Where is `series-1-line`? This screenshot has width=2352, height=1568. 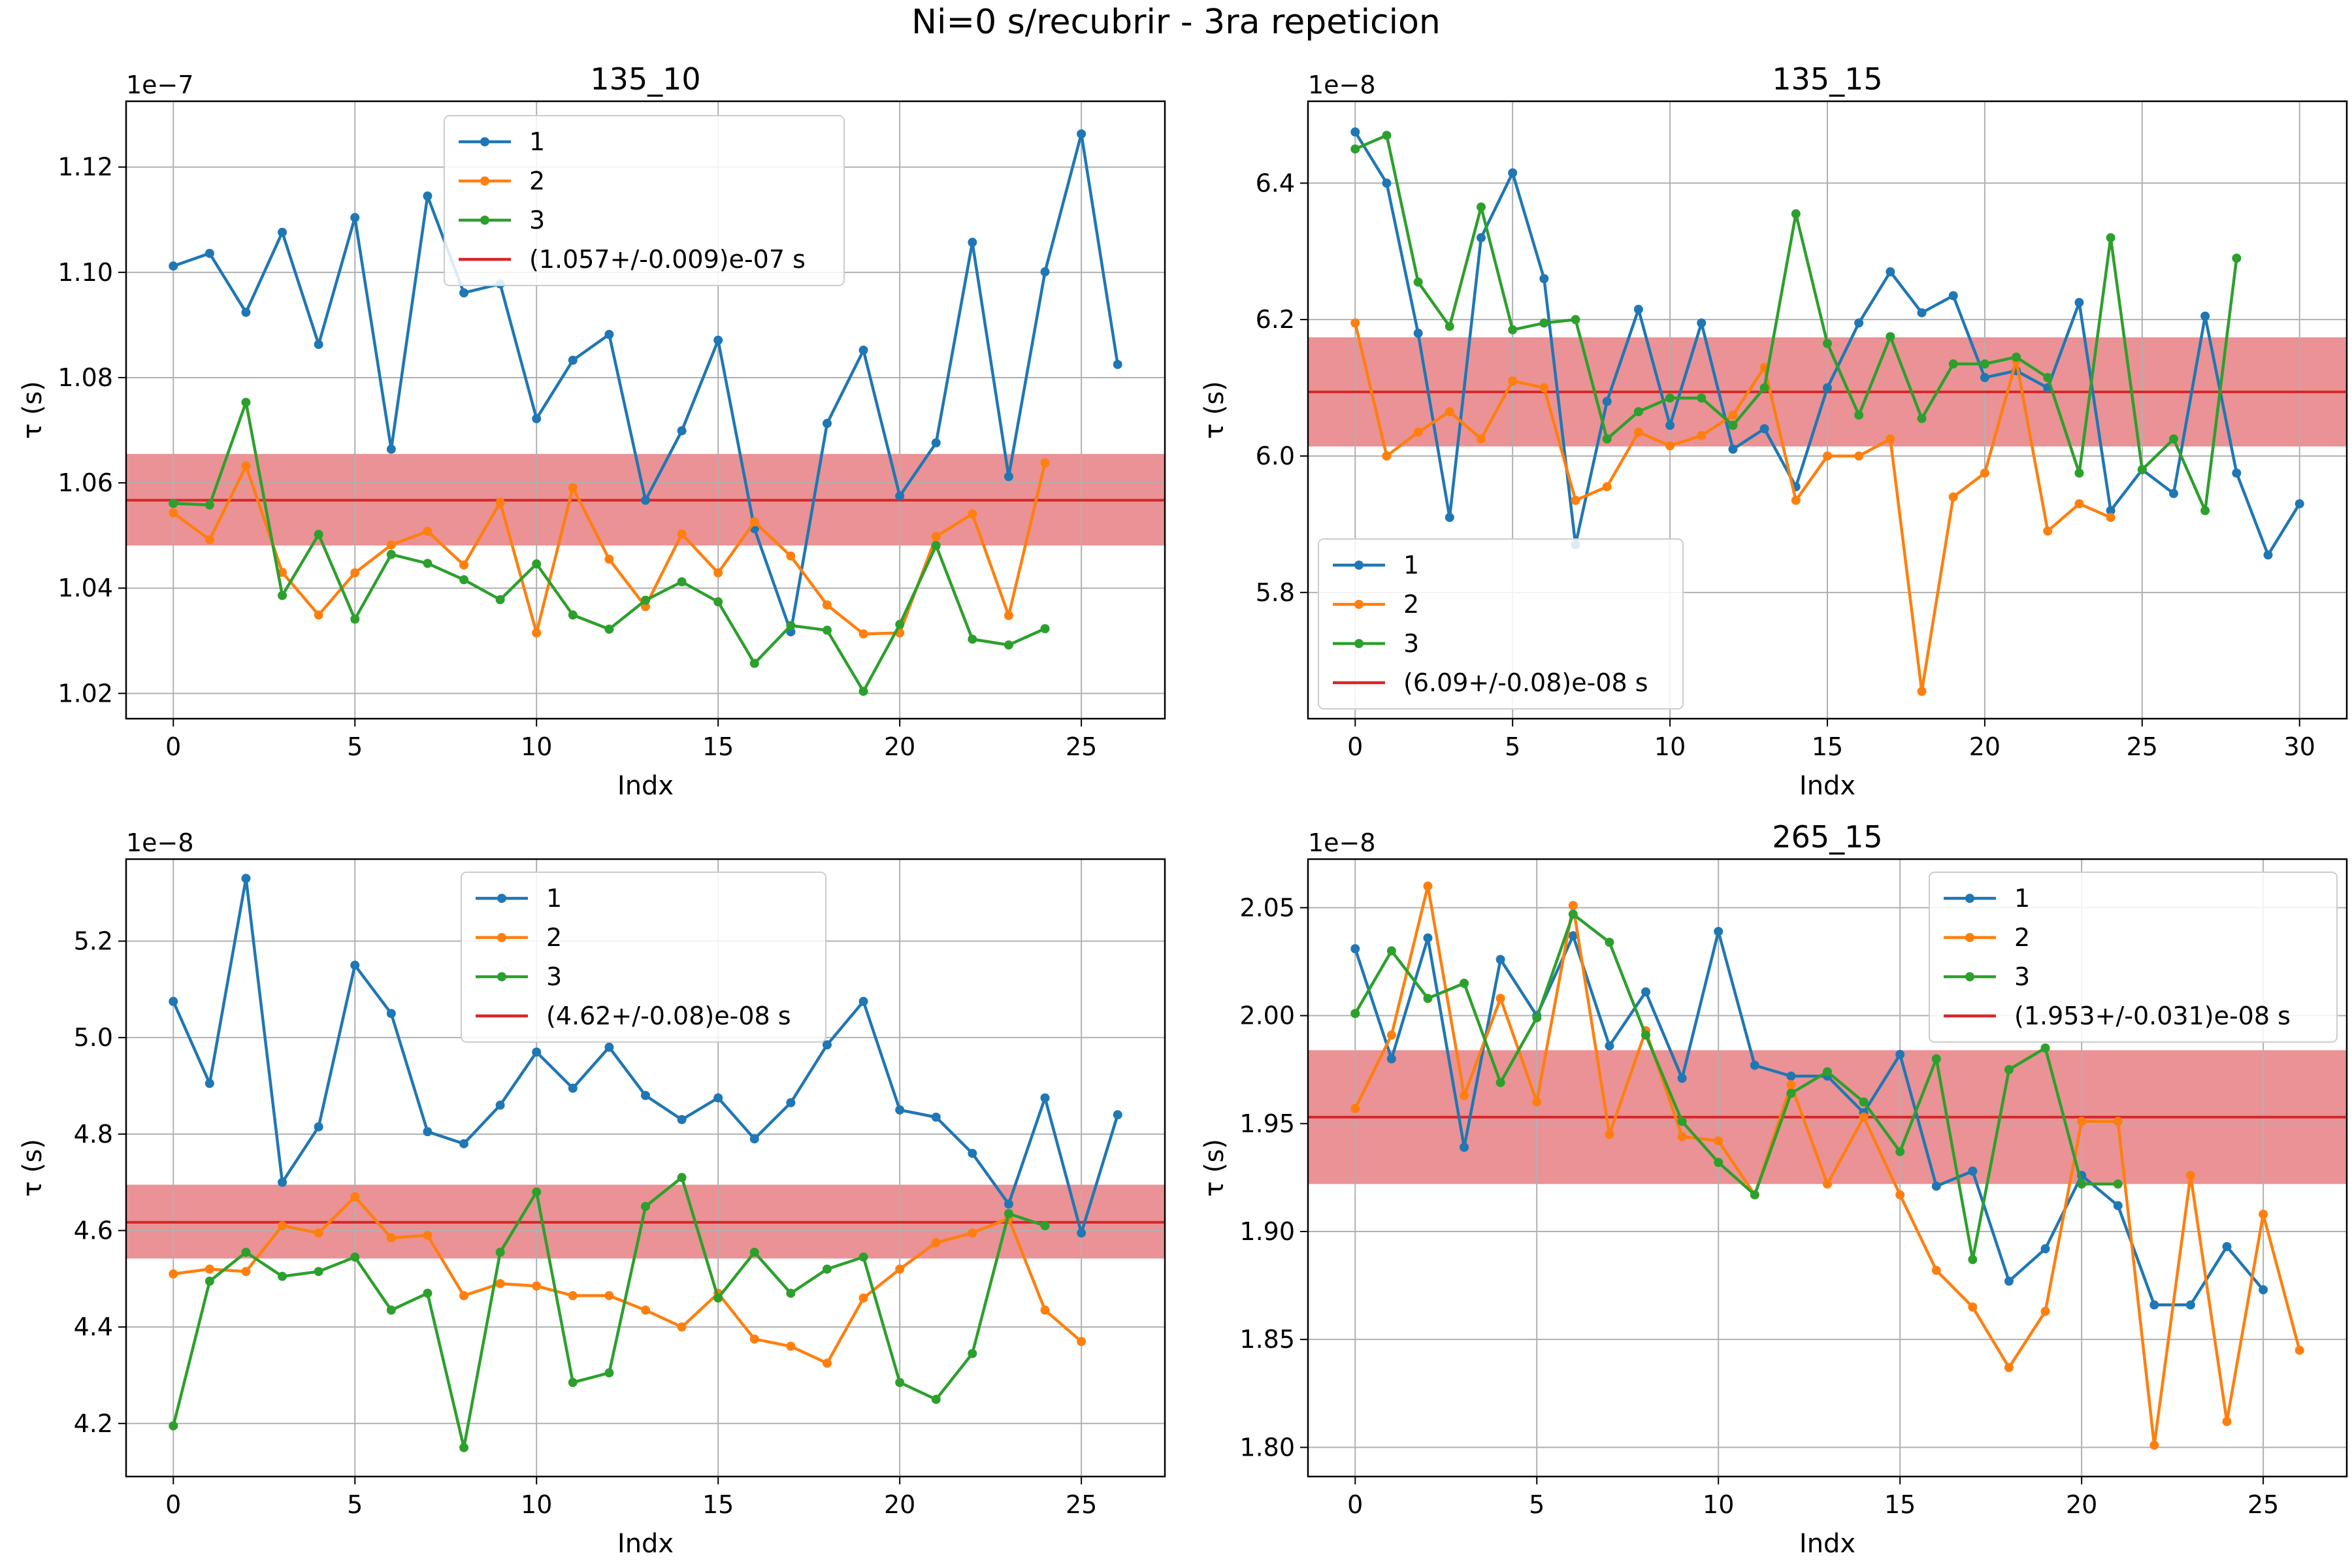
series-1-line is located at coordinates (1809, 1118).